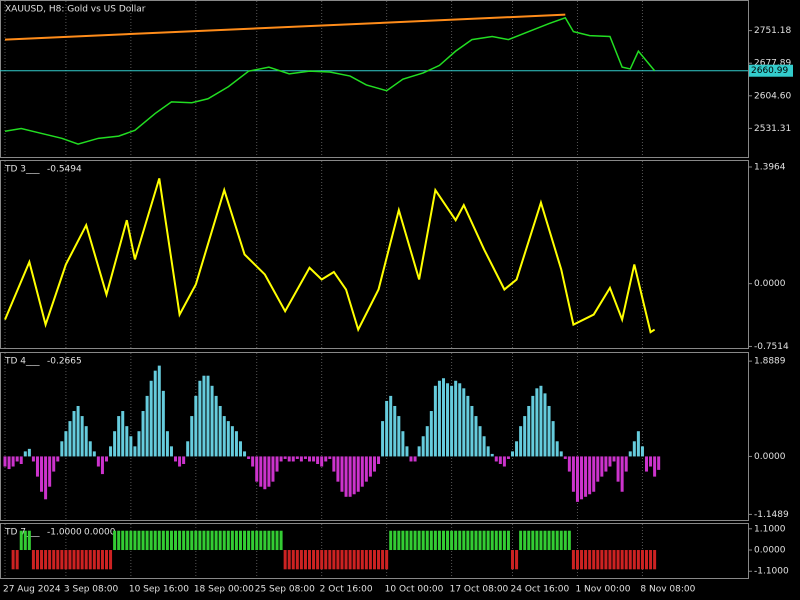  What do you see at coordinates (771, 347) in the screenshot?
I see `y-tick-label: -0.7514` at bounding box center [771, 347].